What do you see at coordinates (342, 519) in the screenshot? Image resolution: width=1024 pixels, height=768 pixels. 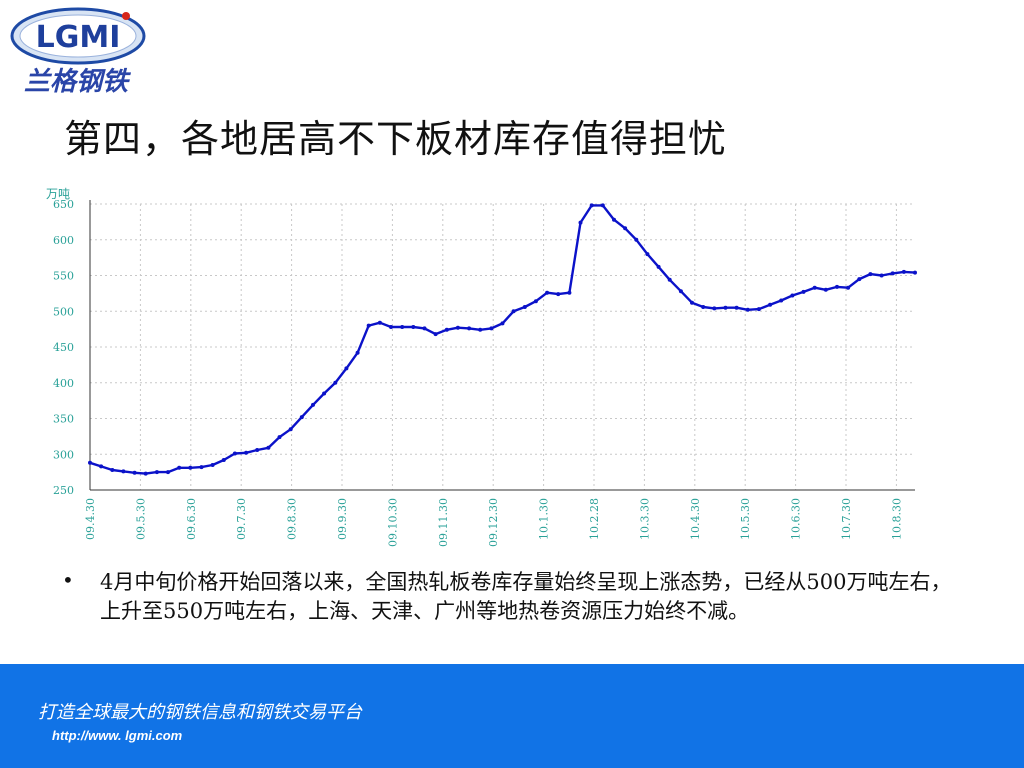 I see `x-tick-label: 09.9.30` at bounding box center [342, 519].